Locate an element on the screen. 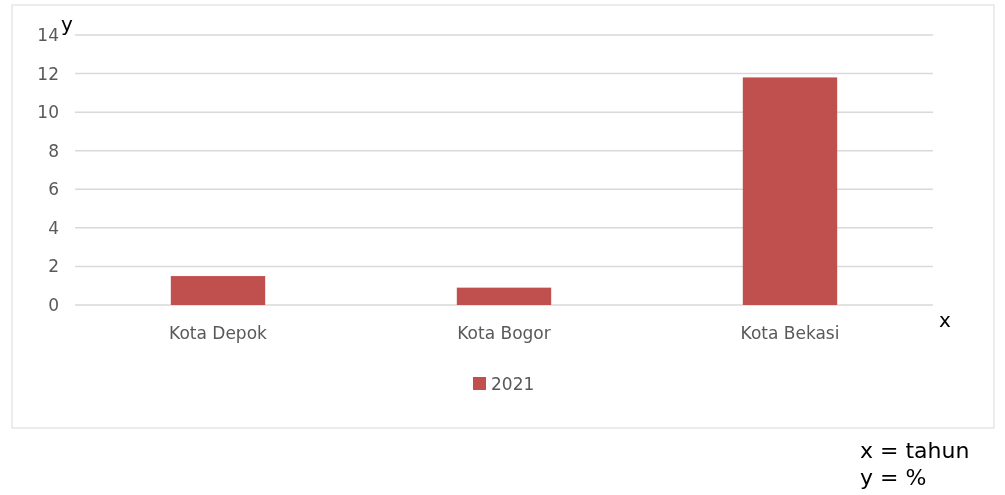  x-axis-title: x is located at coordinates (945, 320).